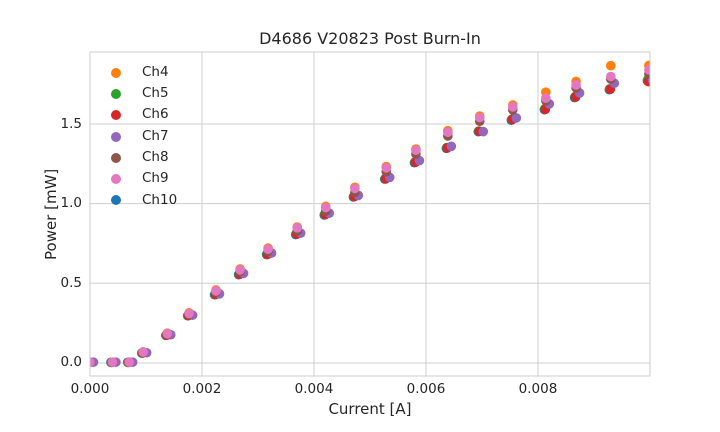 This screenshot has width=720, height=432. I want to click on legend-item-ch5: Ch5, so click(144, 93).